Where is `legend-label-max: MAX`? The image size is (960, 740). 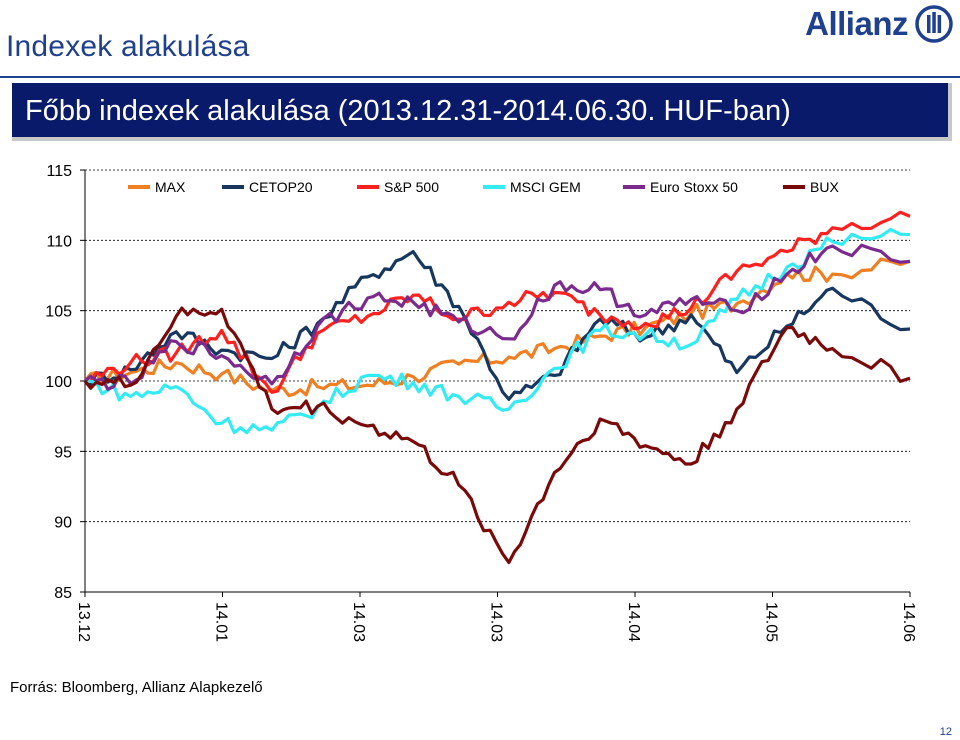
legend-label-max: MAX is located at coordinates (170, 187).